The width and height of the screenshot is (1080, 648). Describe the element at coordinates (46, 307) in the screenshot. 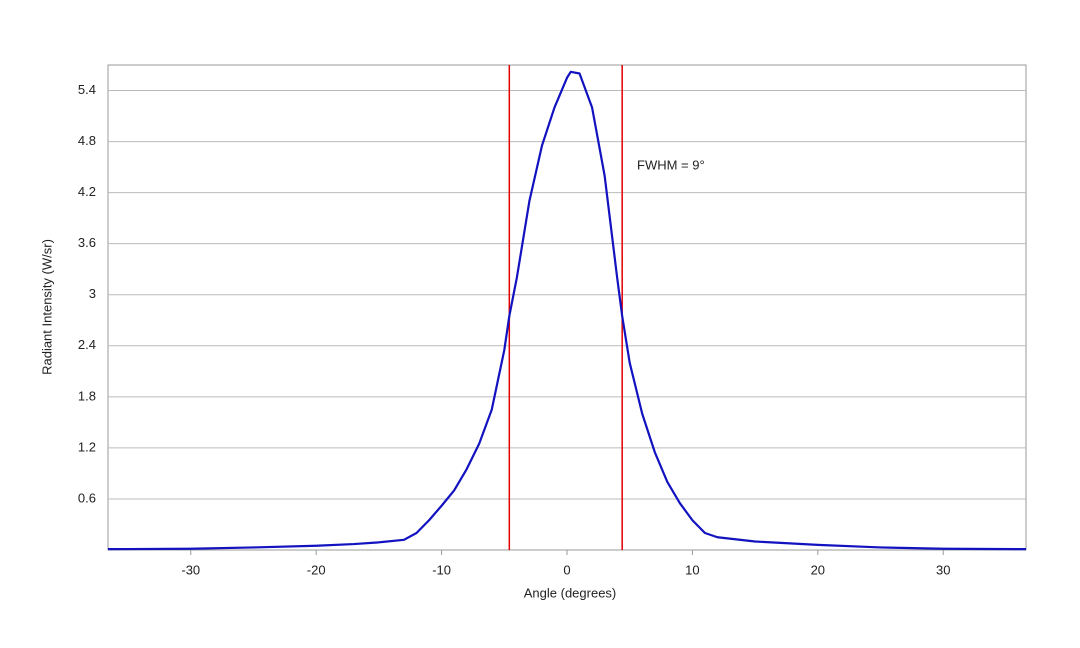

I see `y-axis-label: Radiant Intensity (W/sr)` at that location.